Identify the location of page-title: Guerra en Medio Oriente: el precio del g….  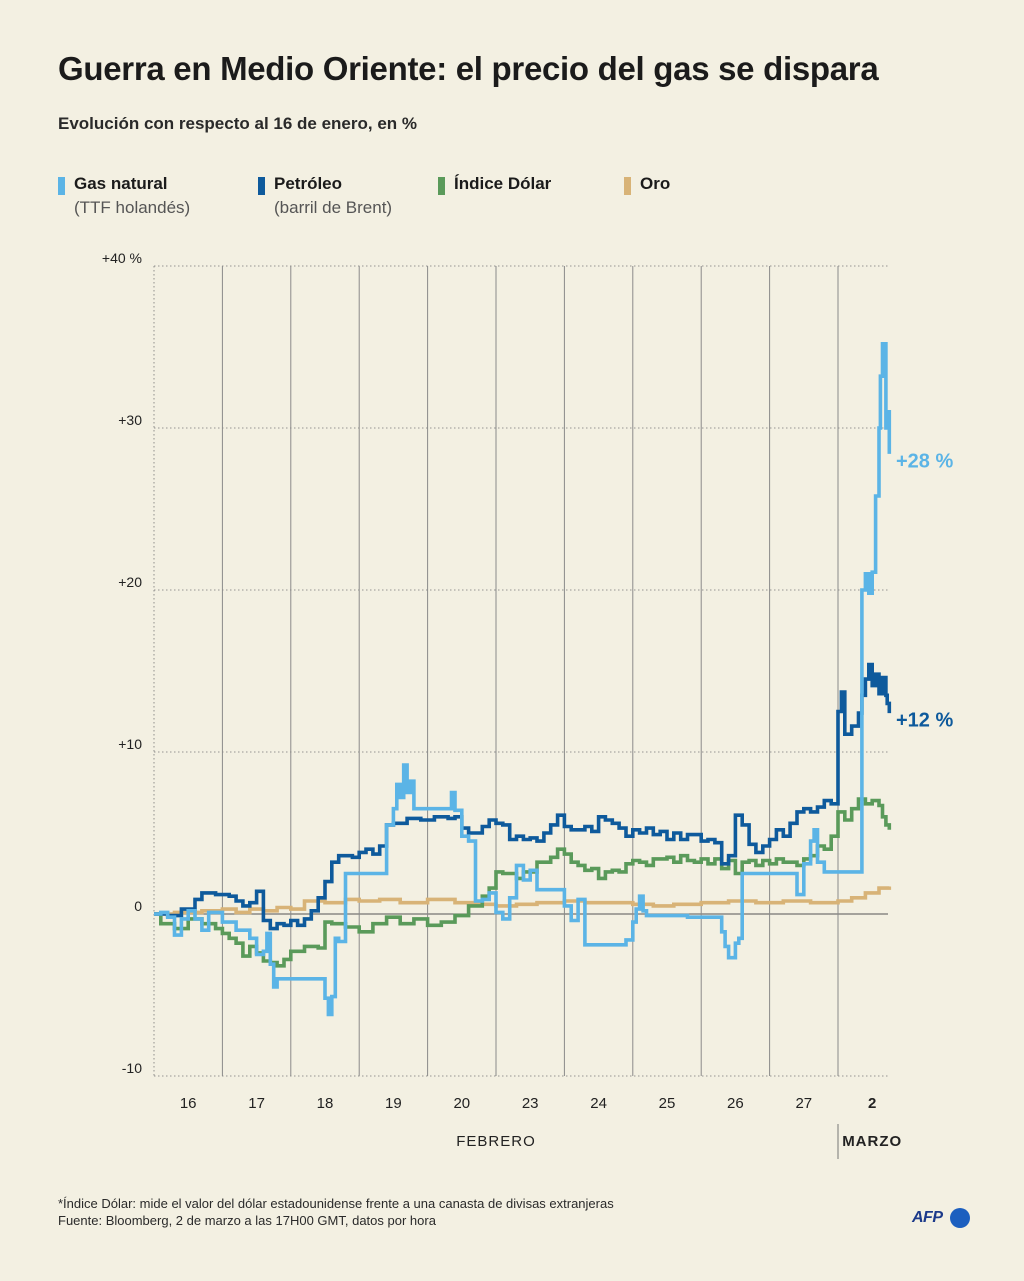
(468, 68).